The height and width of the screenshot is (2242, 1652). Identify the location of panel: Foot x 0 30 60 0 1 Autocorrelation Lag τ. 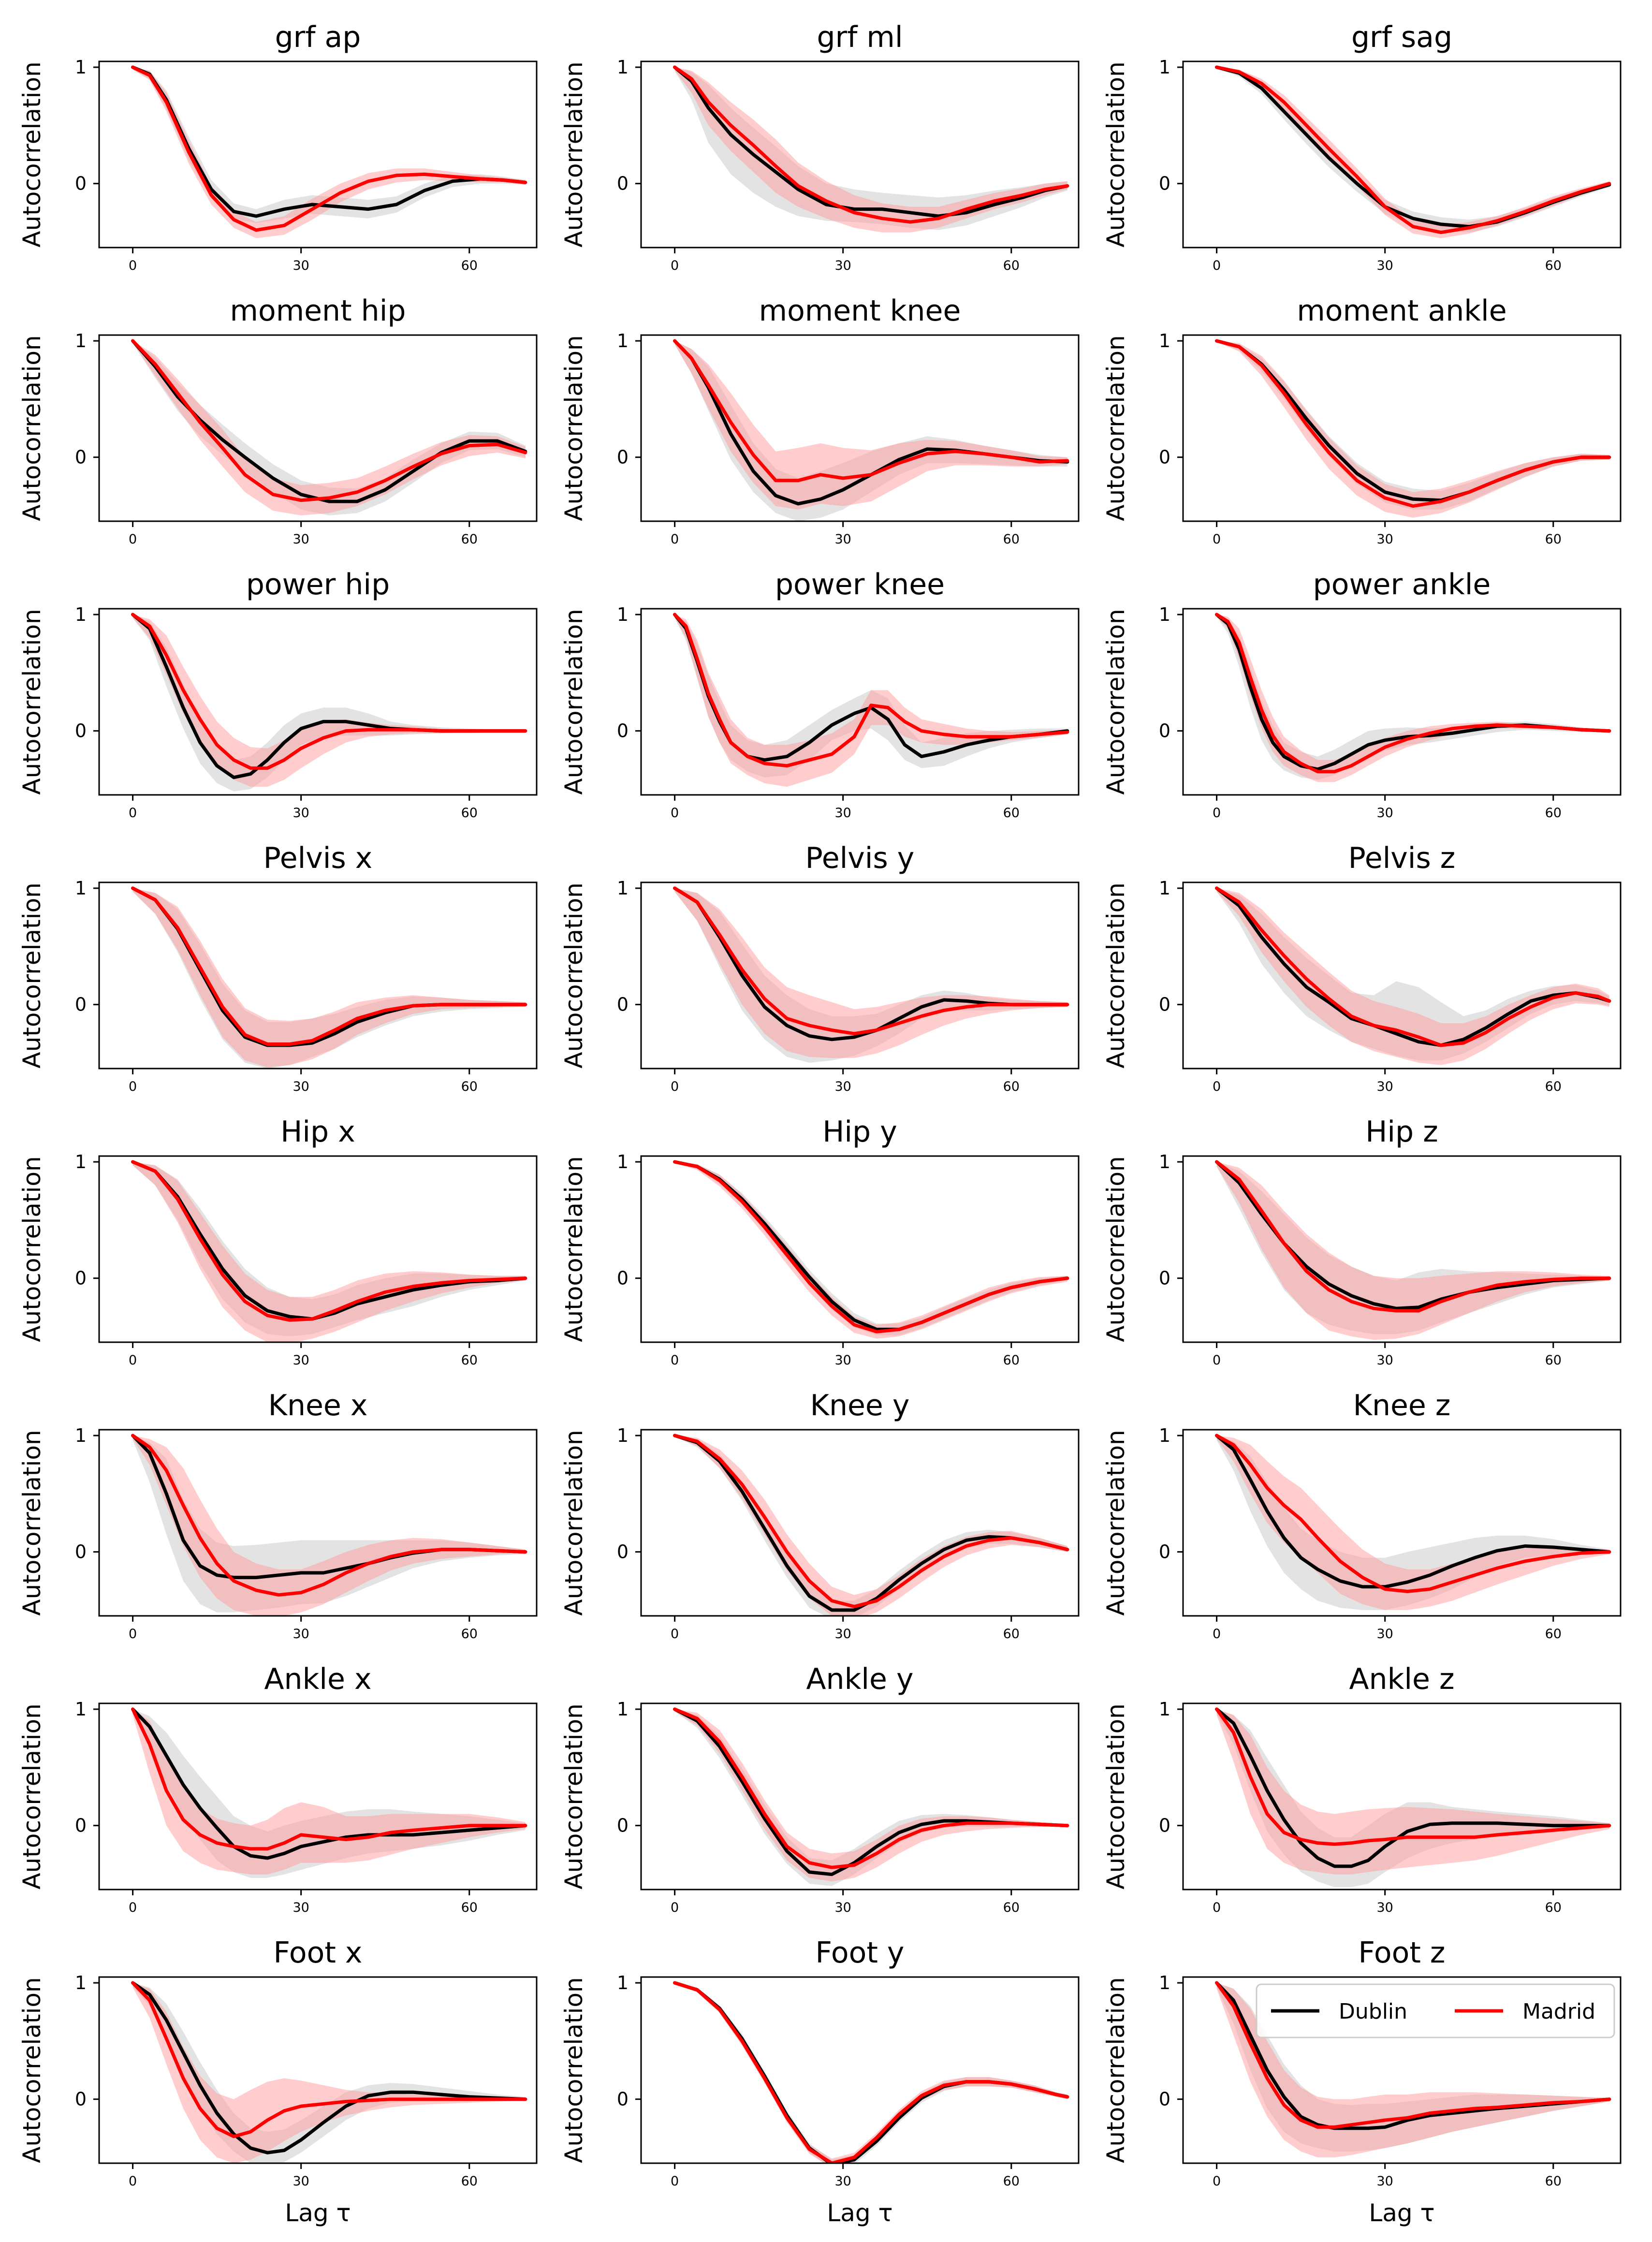
(278, 2081).